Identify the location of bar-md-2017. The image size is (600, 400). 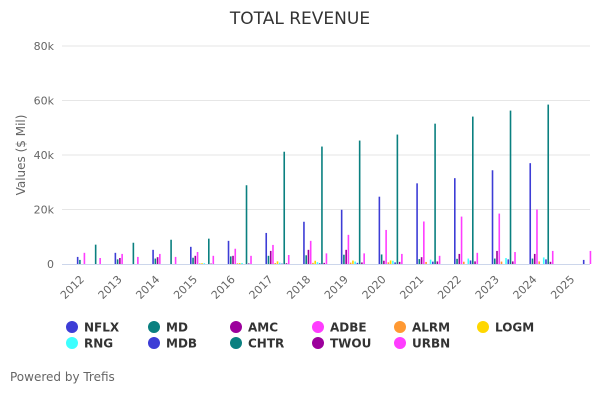
(268, 259).